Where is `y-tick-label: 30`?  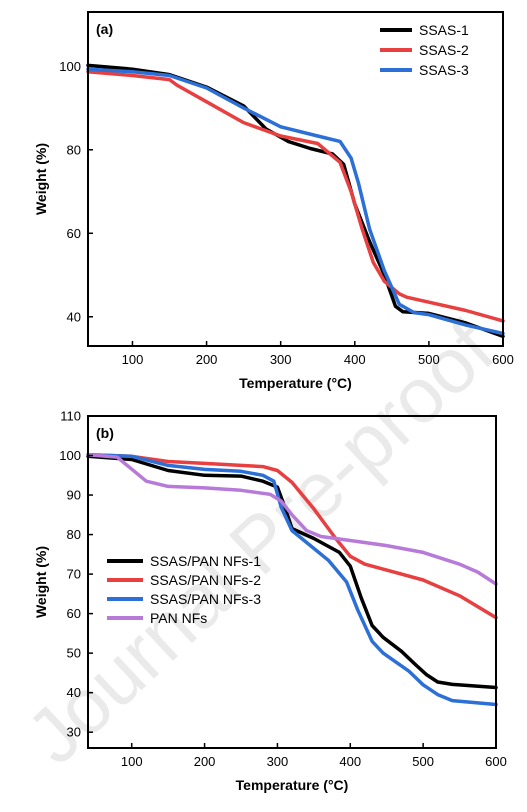 y-tick-label: 30 is located at coordinates (74, 732).